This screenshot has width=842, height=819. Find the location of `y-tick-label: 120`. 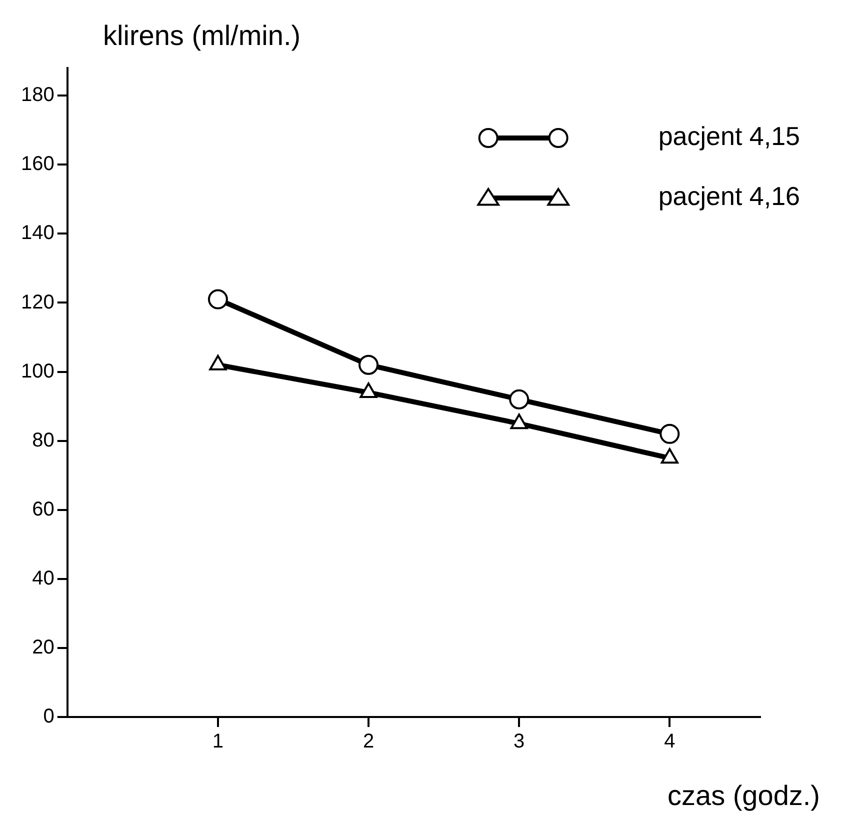

y-tick-label: 120 is located at coordinates (37, 302).